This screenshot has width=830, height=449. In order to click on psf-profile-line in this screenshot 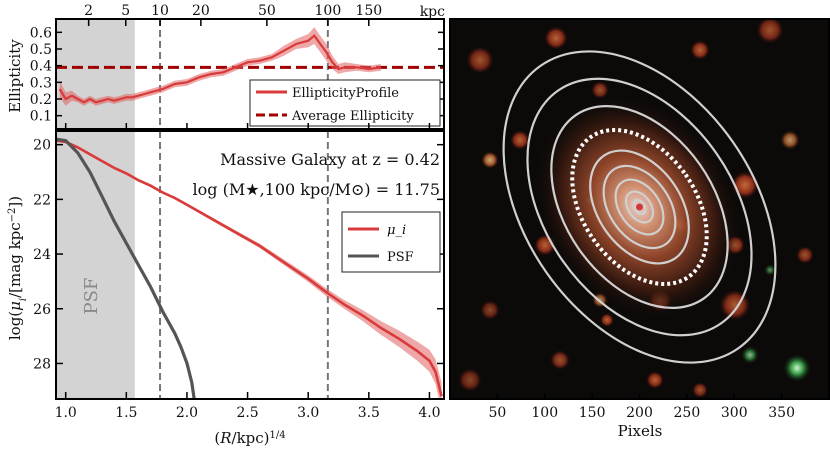, I will do `click(126, 268)`.